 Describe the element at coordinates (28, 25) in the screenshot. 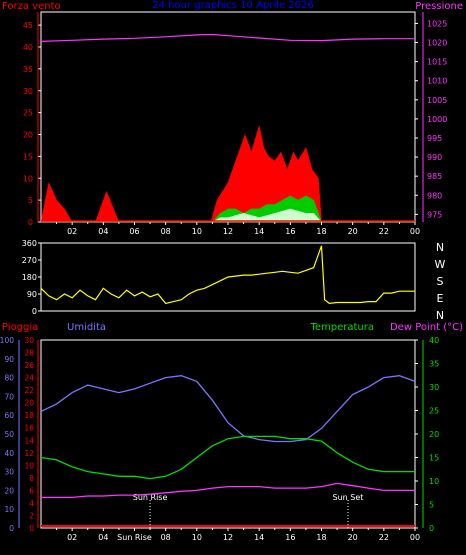

I see `wind-tick-label: 45` at that location.